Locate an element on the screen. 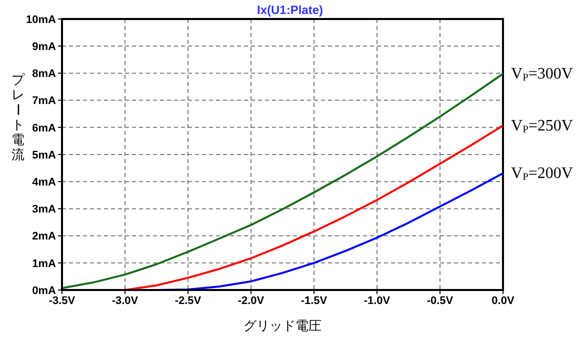 This screenshot has height=338, width=580. y-tick-label: 9mA is located at coordinates (44, 47).